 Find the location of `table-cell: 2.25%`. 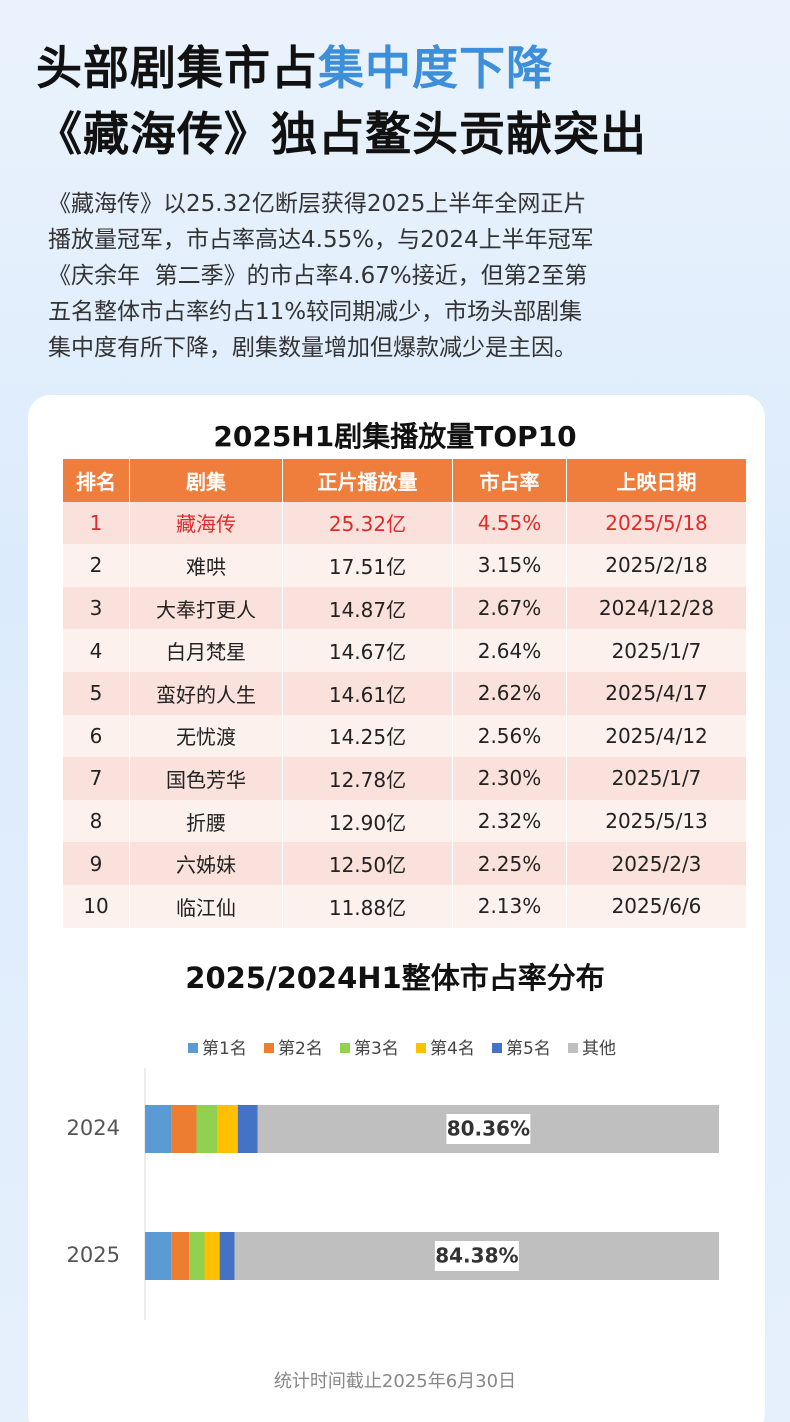

table-cell: 2.25% is located at coordinates (510, 863).